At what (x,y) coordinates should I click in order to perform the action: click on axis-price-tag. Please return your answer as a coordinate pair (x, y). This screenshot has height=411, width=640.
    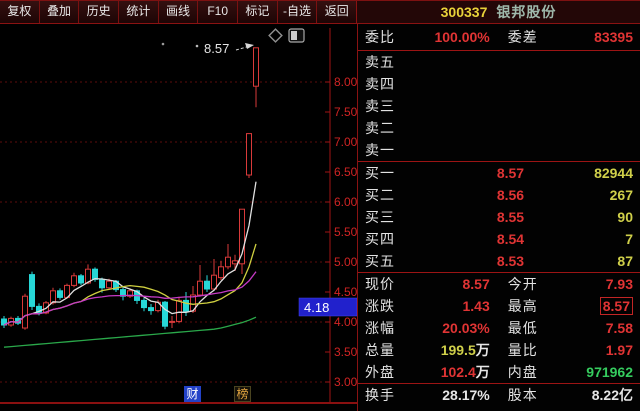
    Looking at the image, I should click on (327, 307).